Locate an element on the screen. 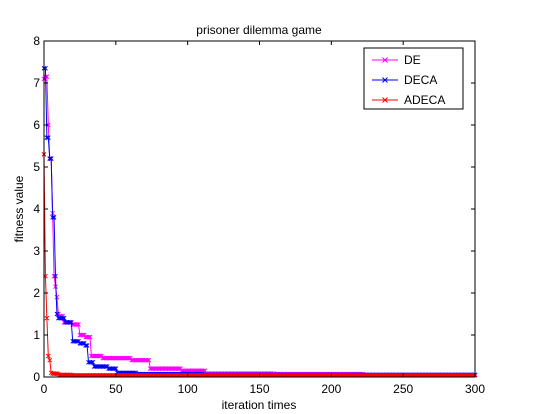  y-tick-label: 2 is located at coordinates (36, 293).